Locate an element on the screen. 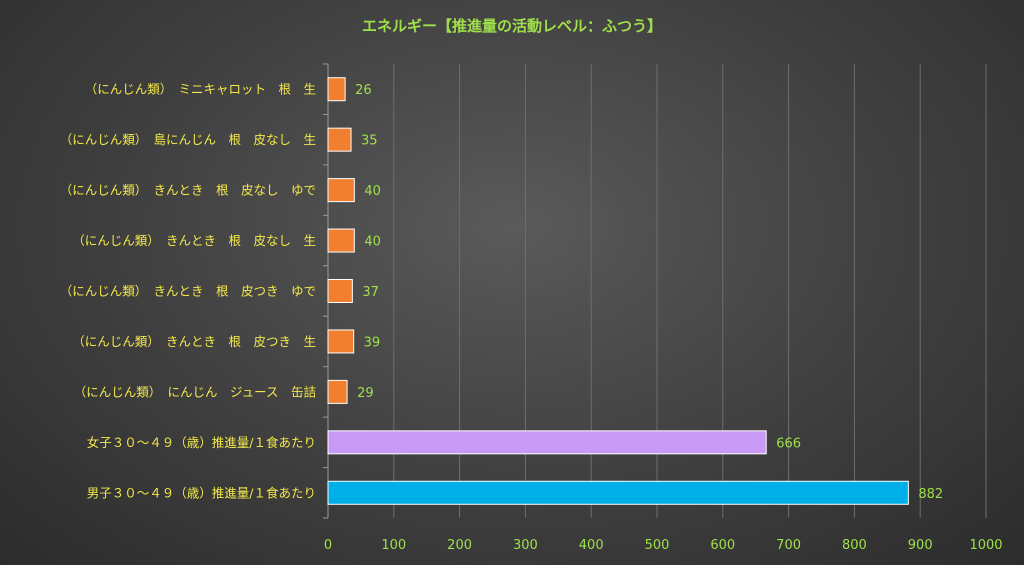  category-label: 女子３０～４９（歳）推進量/１食あたり is located at coordinates (201, 442).